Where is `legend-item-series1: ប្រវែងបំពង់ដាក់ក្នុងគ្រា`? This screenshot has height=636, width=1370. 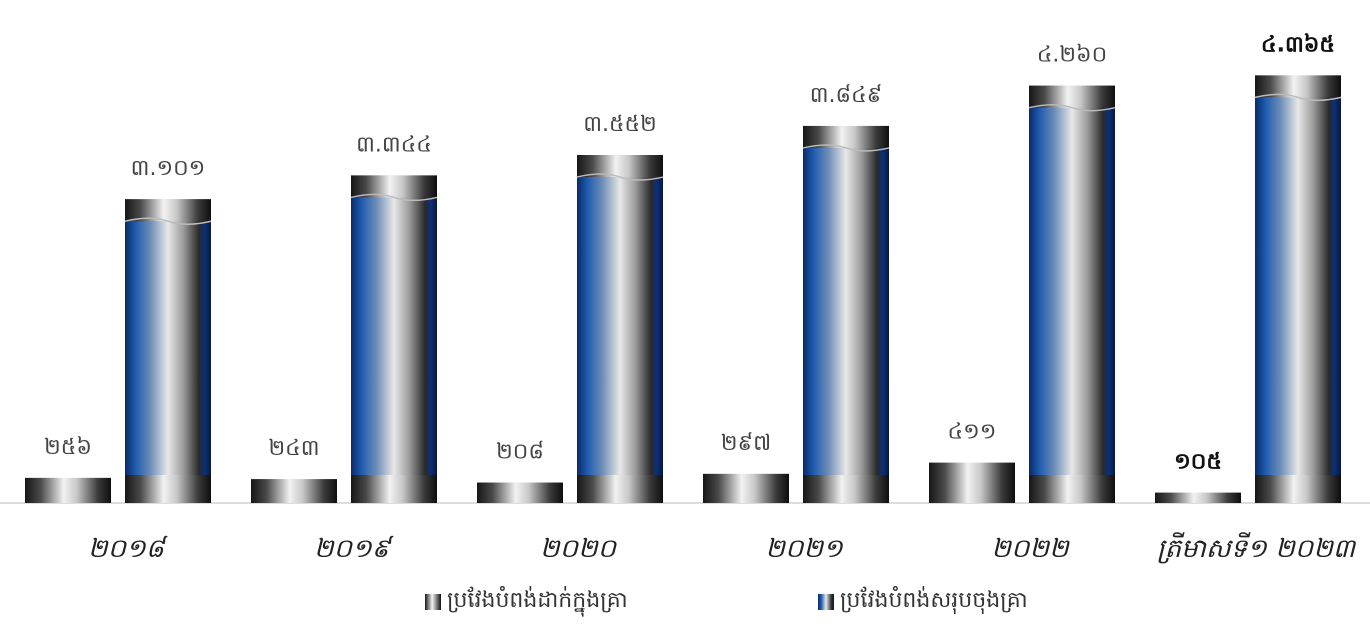
legend-item-series1: ប្រវែងបំពង់ដាក់ក្នុងគ្រា is located at coordinates (526, 602).